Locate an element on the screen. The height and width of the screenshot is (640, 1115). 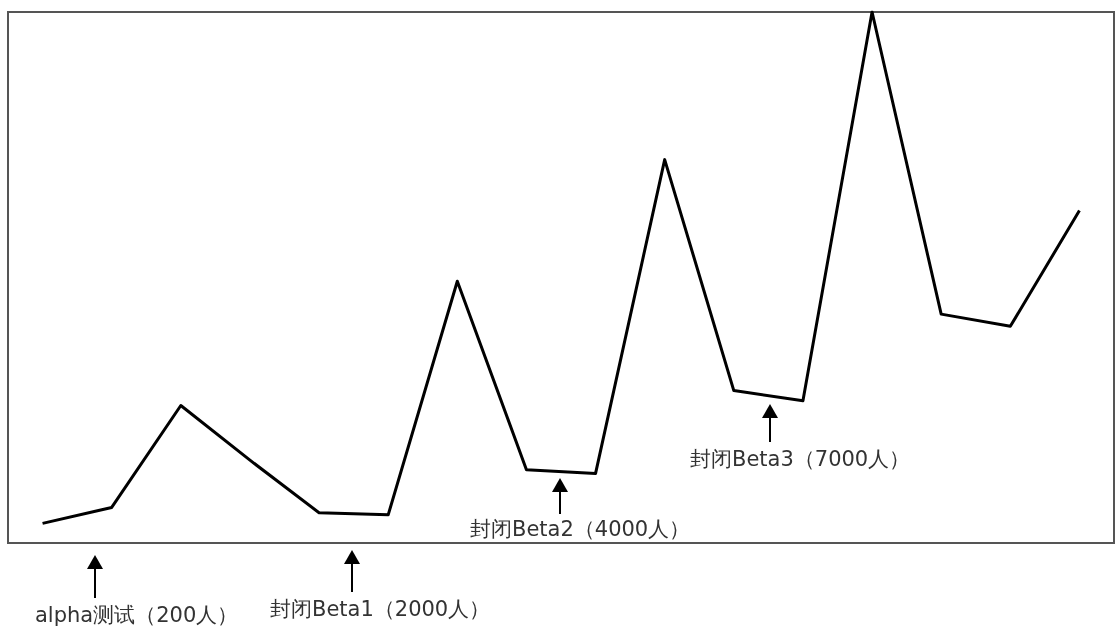
text: alpha测试（200人） is located at coordinates (137, 614).